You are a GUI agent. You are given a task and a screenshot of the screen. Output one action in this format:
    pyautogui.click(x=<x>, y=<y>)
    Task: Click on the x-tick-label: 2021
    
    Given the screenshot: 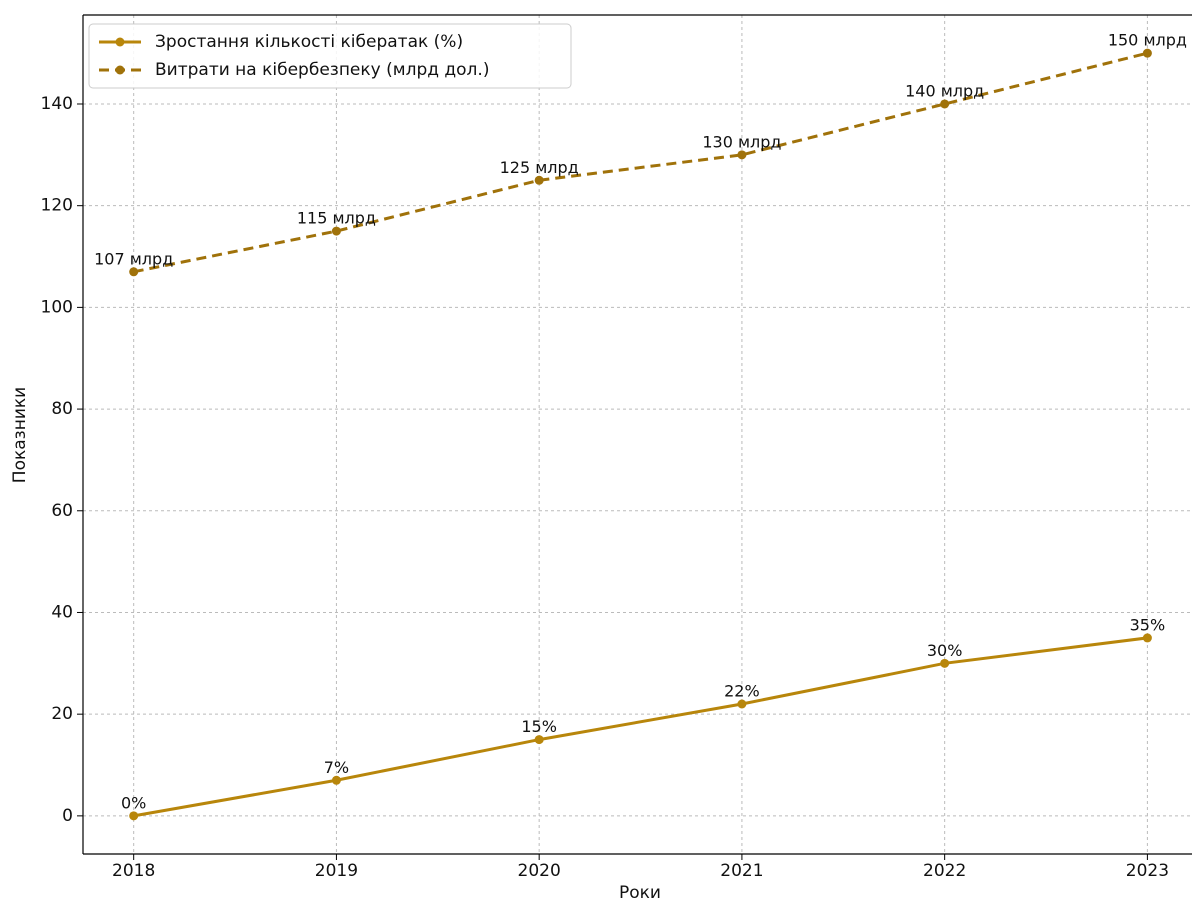 What is the action you would take?
    pyautogui.click(x=741, y=871)
    